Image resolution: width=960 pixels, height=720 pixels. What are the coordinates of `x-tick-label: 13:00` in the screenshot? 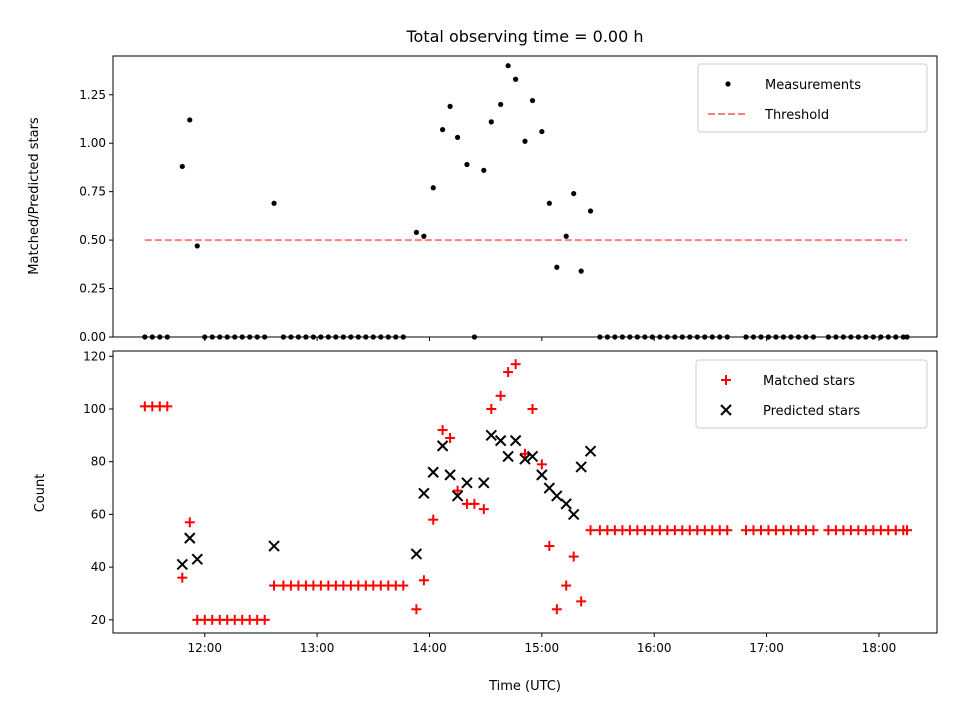 It's located at (317, 648).